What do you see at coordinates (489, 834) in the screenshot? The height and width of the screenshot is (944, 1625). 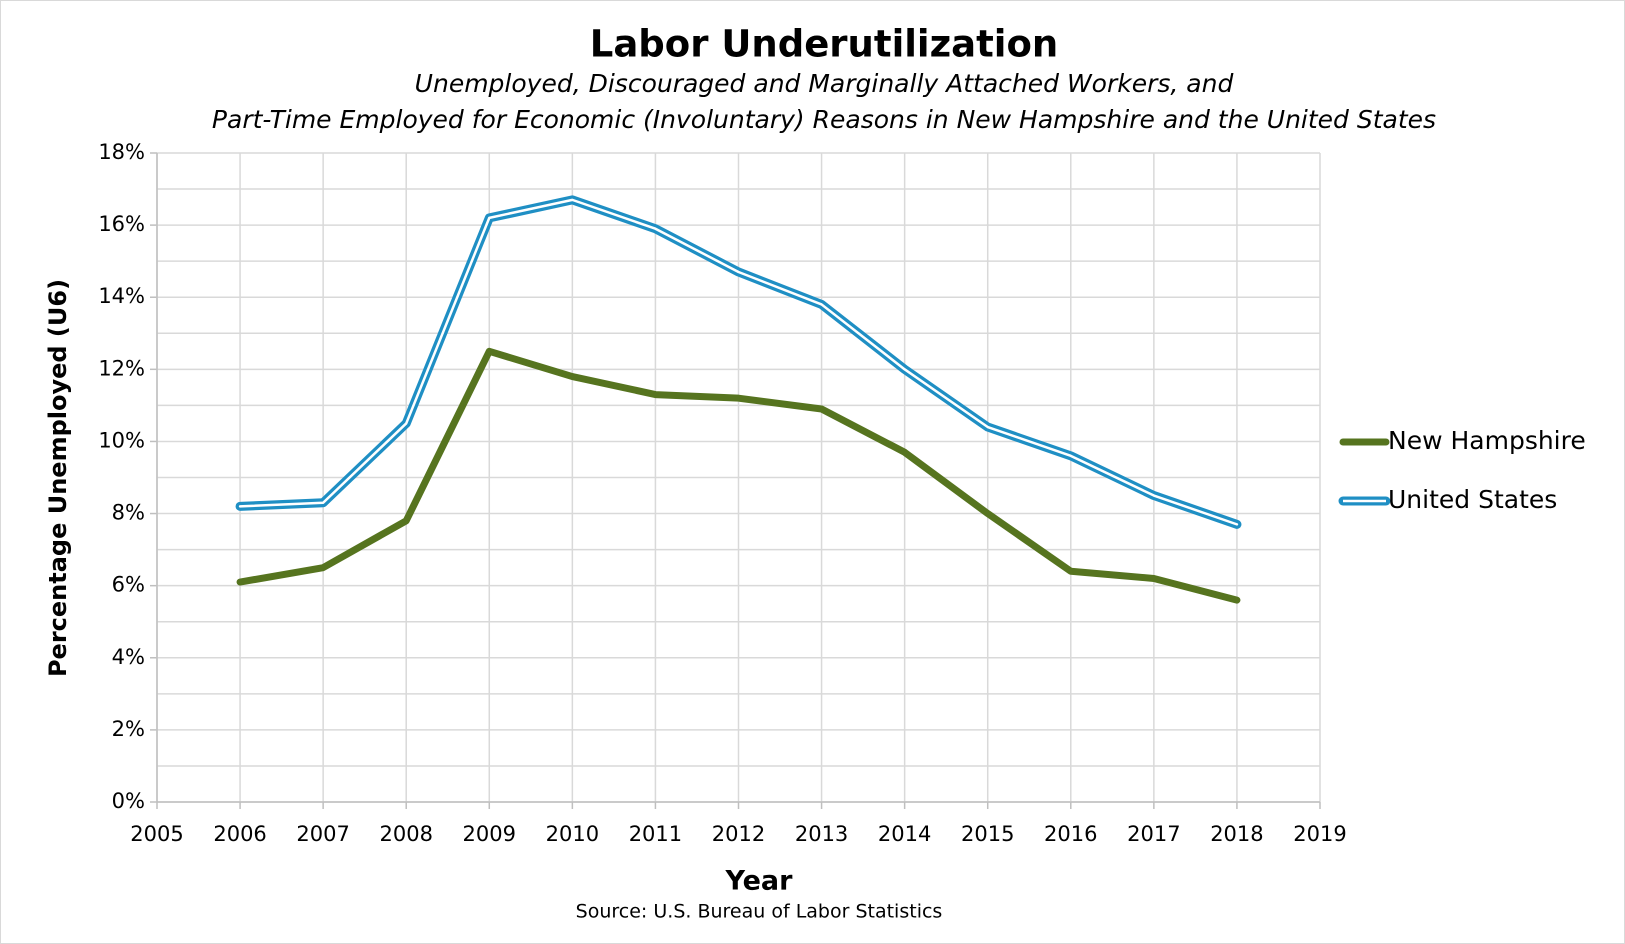 I see `x-tick-label: 2009` at bounding box center [489, 834].